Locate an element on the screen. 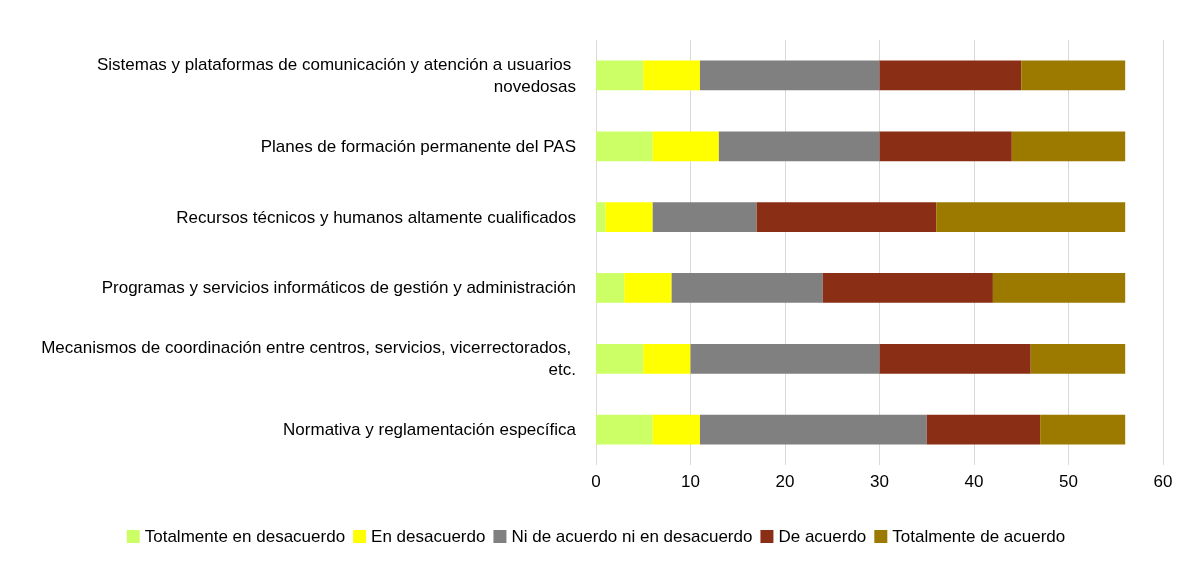 Image resolution: width=1192 pixels, height=565 pixels. y-tick-label: Planes de formación permanente del PAS is located at coordinates (418, 146).